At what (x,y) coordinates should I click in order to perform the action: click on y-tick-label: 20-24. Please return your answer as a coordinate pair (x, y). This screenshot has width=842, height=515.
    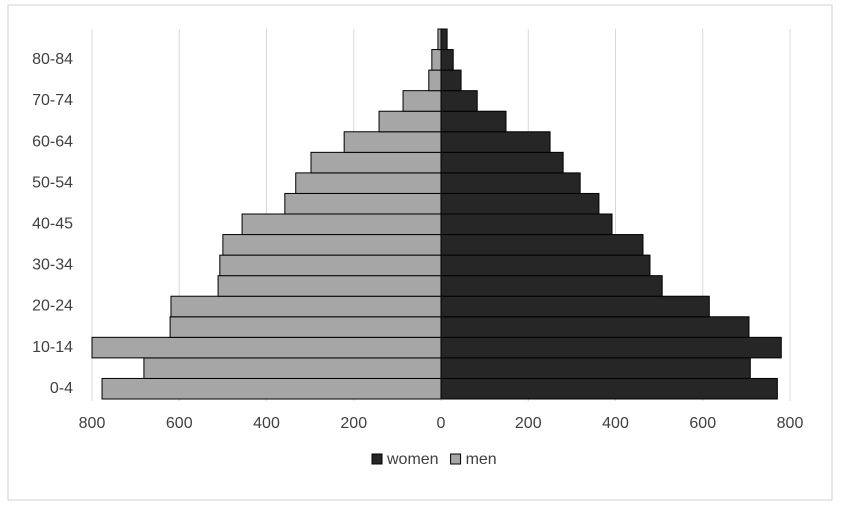
    Looking at the image, I should click on (52, 306).